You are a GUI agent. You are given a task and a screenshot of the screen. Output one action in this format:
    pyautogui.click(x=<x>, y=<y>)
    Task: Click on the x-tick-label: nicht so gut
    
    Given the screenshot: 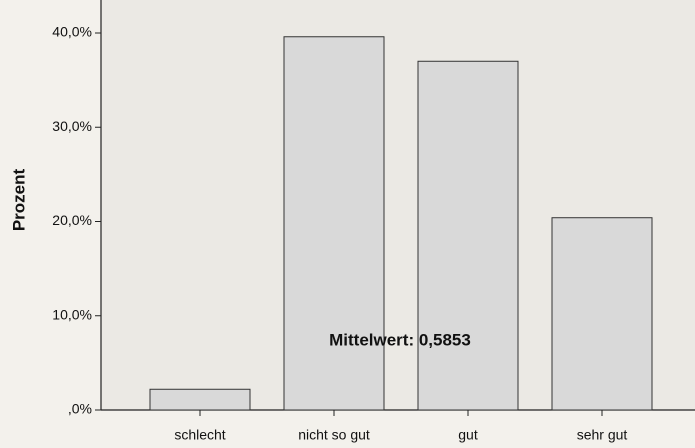 What is the action you would take?
    pyautogui.click(x=334, y=435)
    